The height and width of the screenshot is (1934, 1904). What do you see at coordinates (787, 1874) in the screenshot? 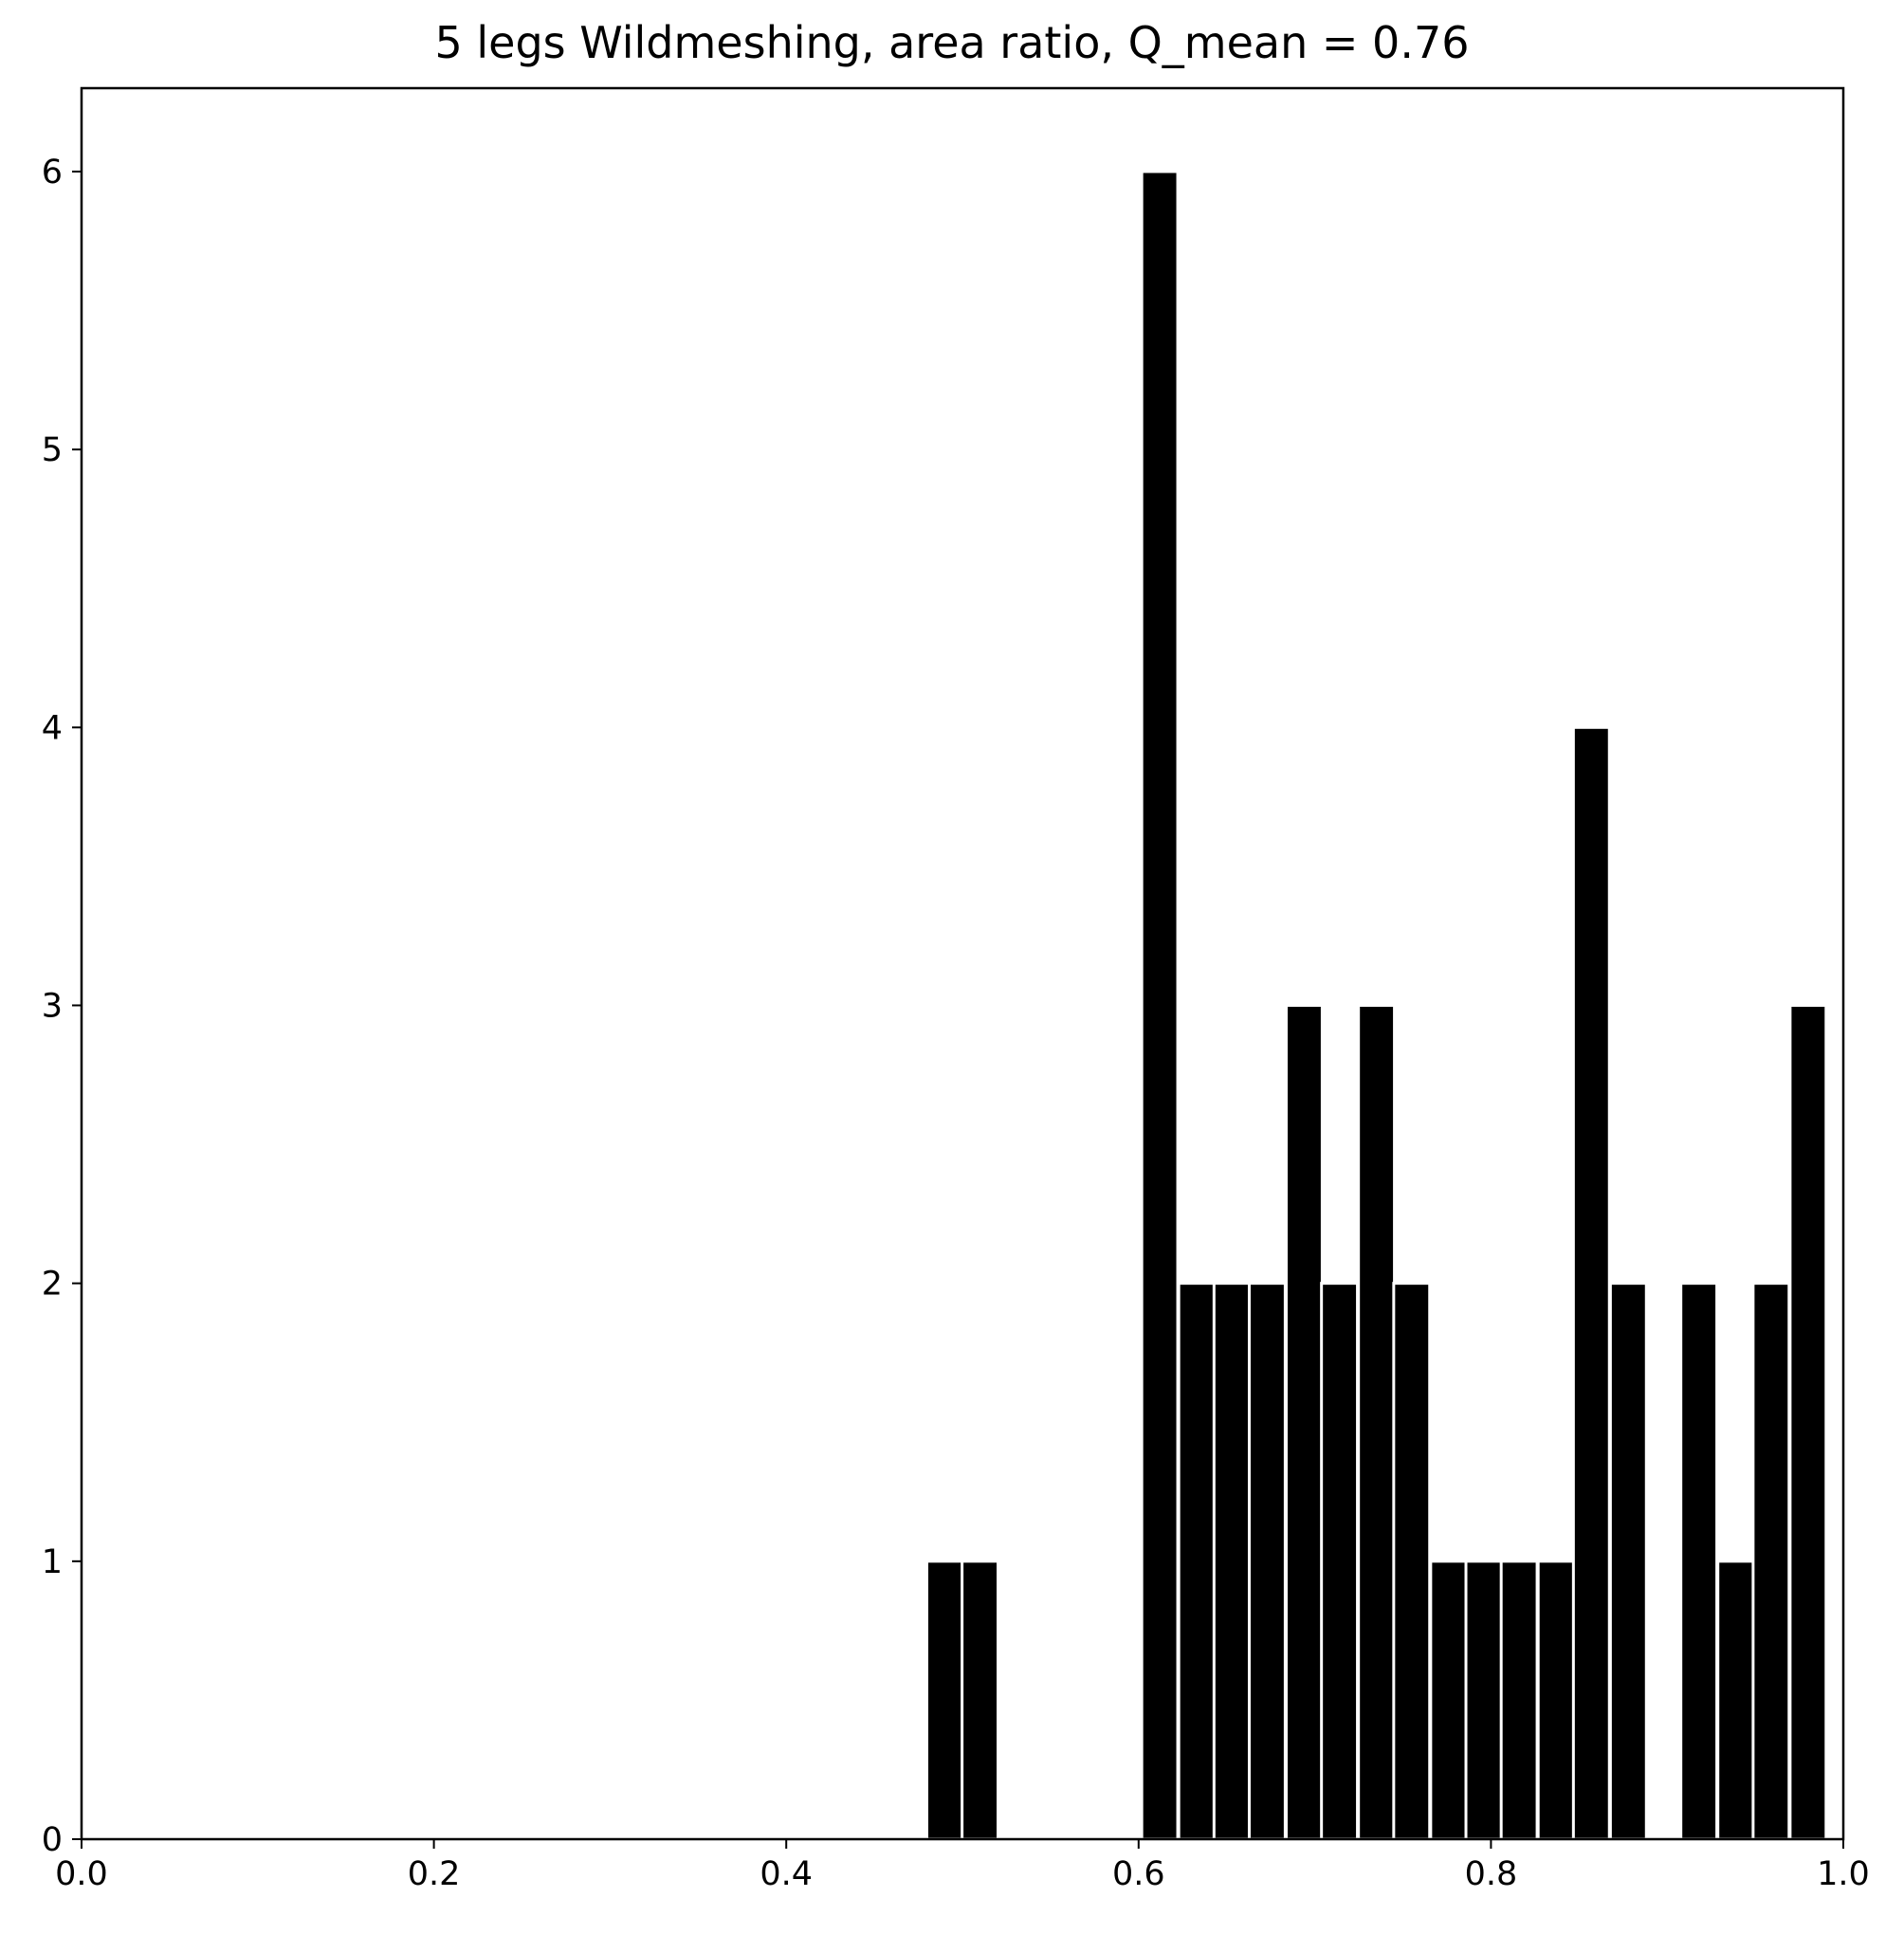
I see `x-tick-label: 0.4` at bounding box center [787, 1874].